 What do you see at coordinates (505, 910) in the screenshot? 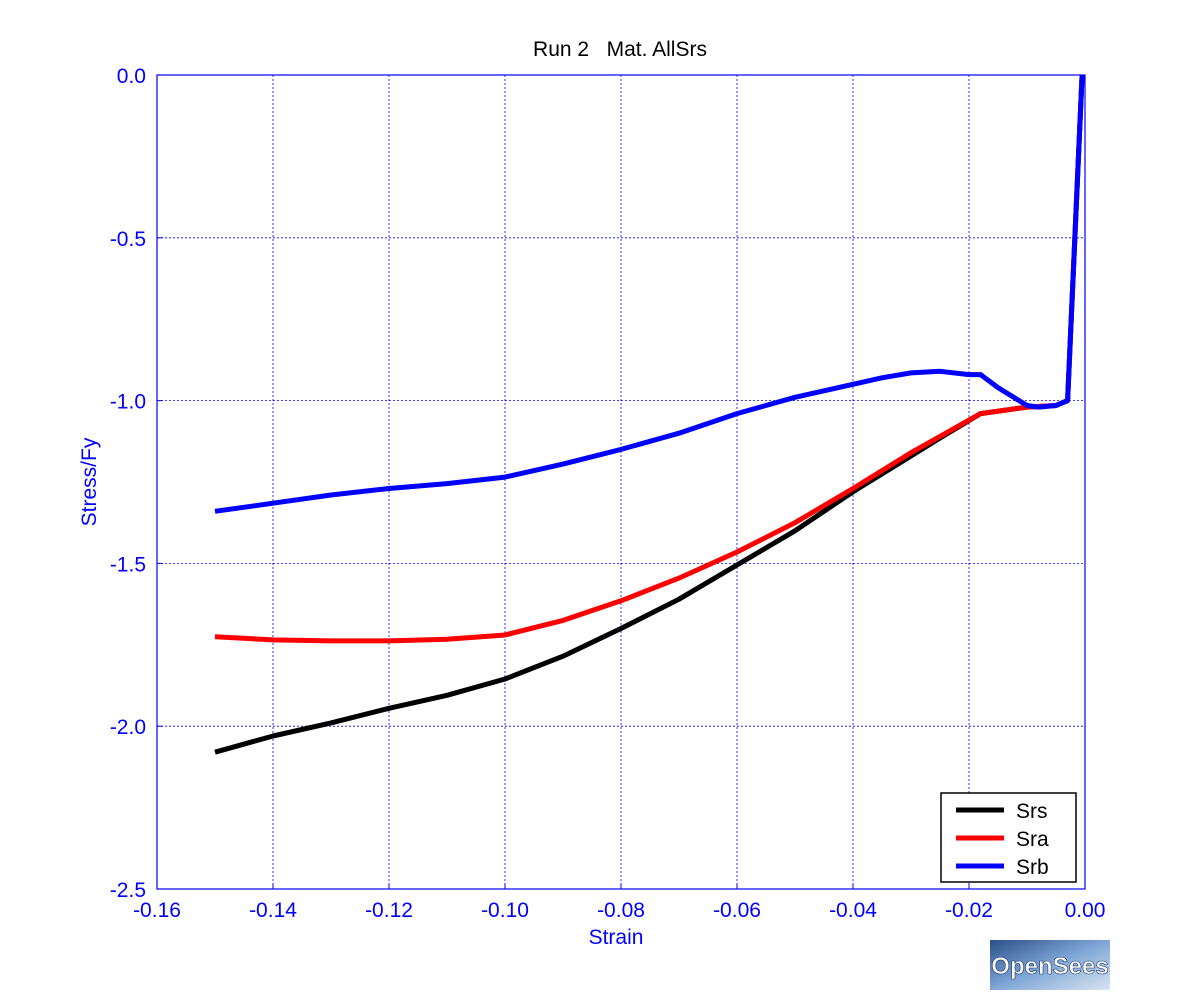
I see `x-tick-label: -0.10` at bounding box center [505, 910].